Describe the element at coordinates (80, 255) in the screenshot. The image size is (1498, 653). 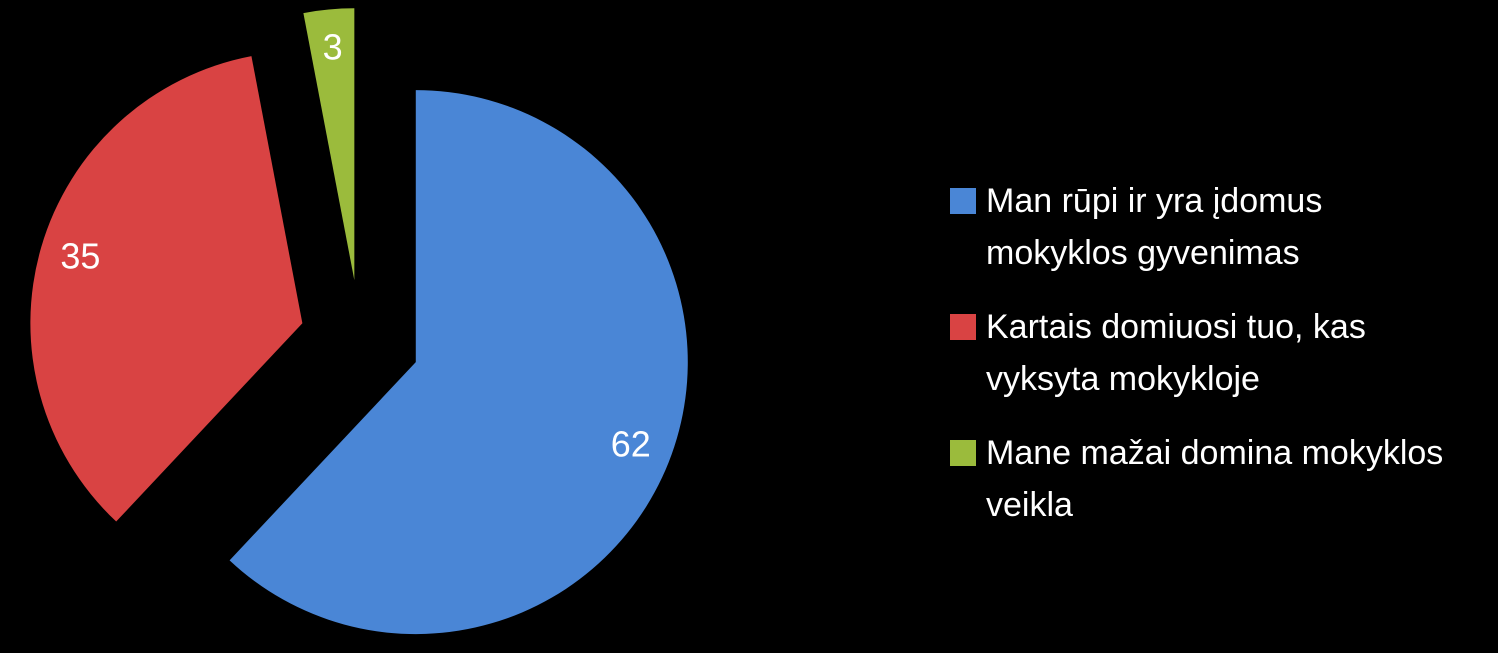
I see `data-label: 35` at that location.